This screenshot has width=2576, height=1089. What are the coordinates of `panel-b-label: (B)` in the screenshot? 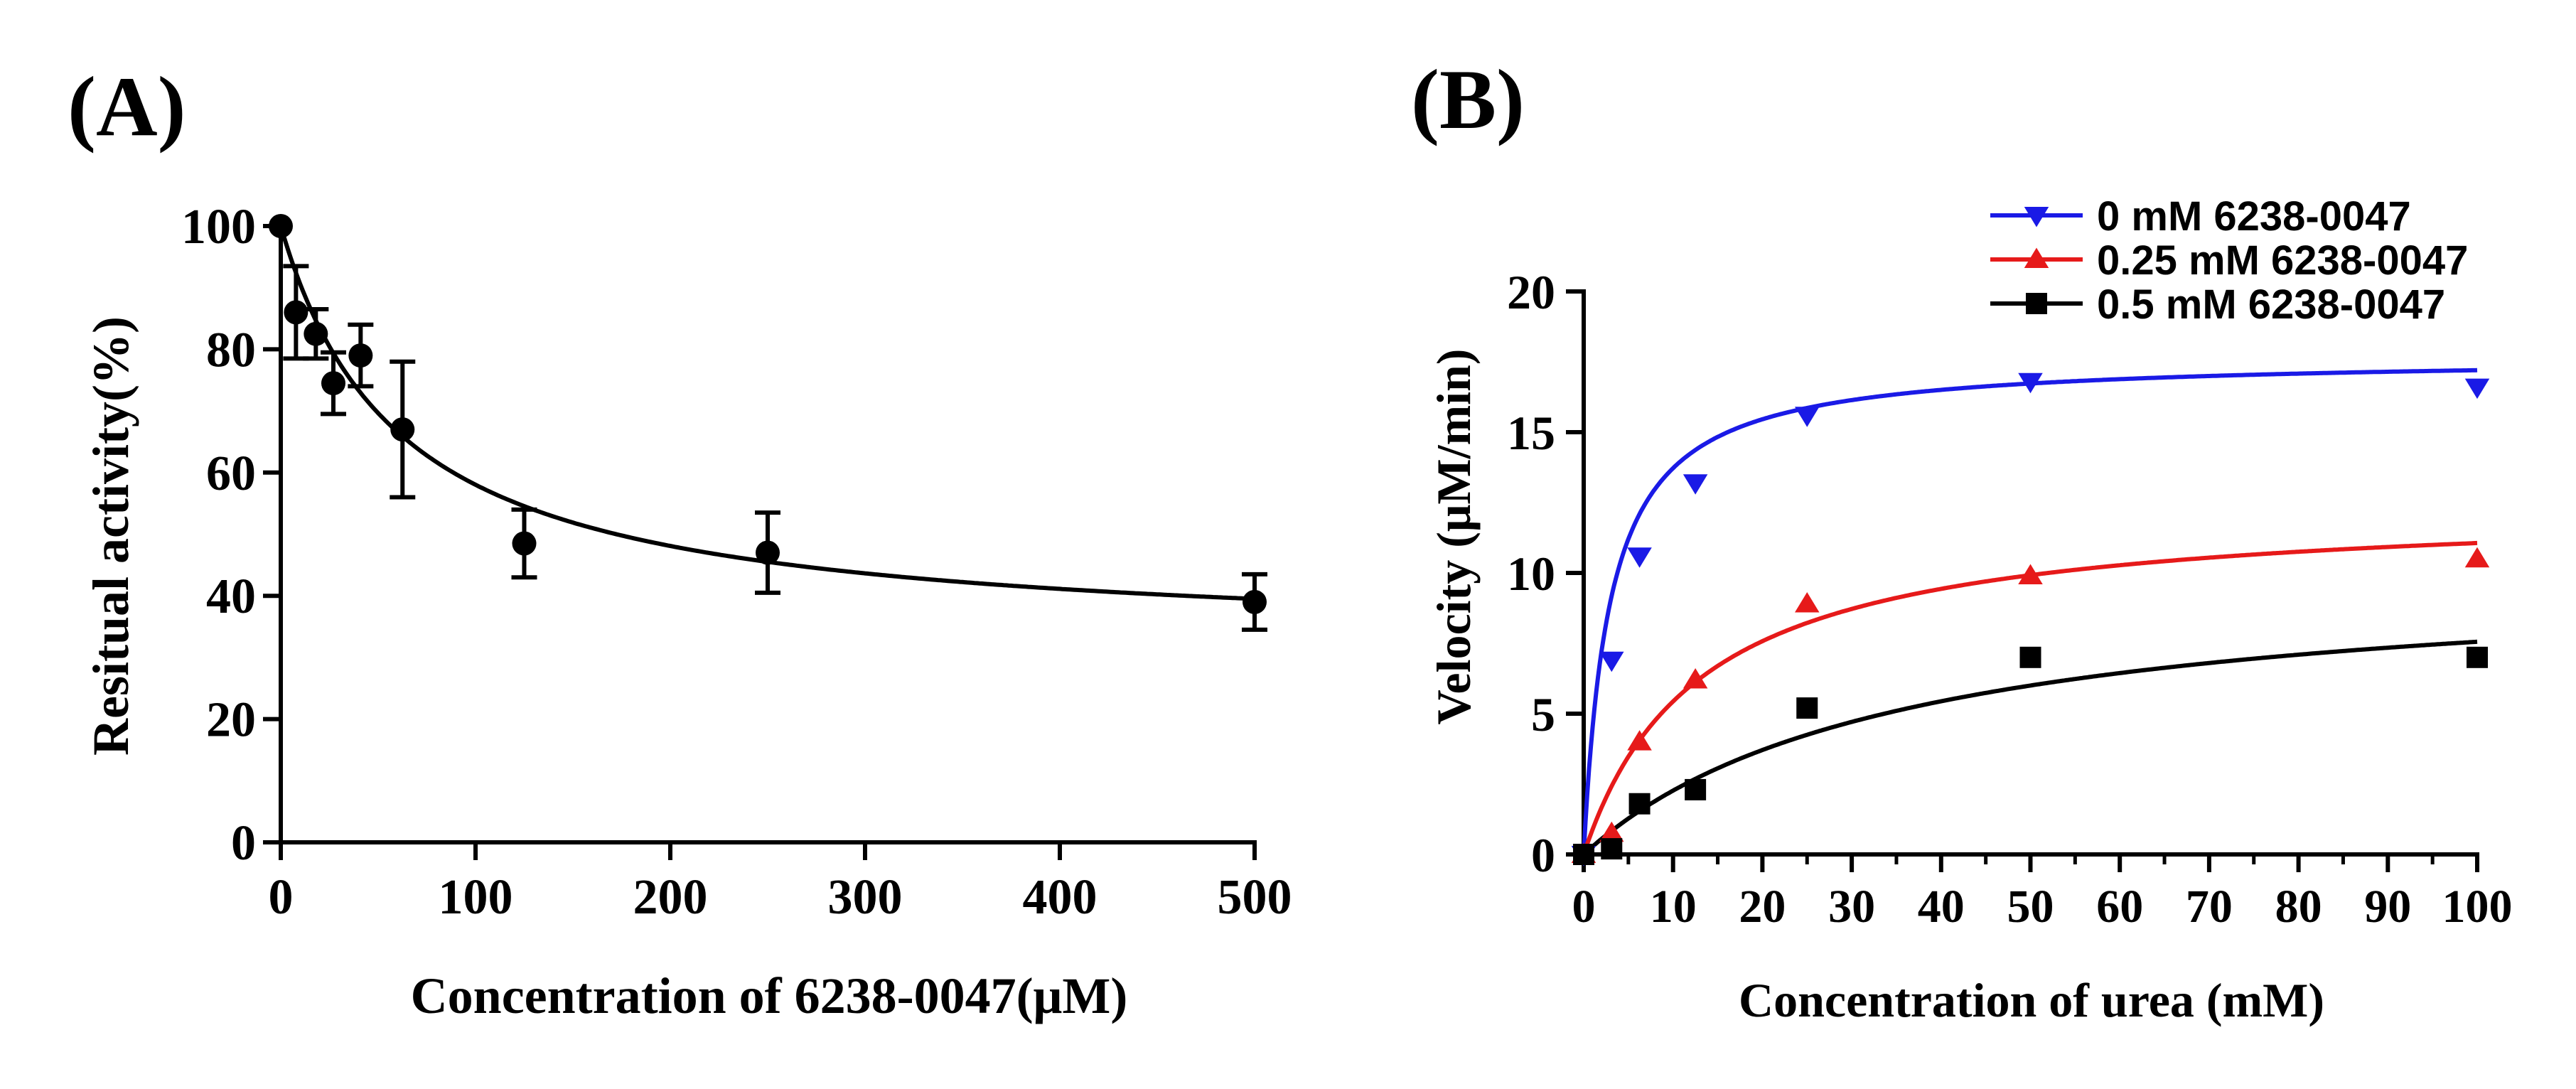 It's located at (1468, 99).